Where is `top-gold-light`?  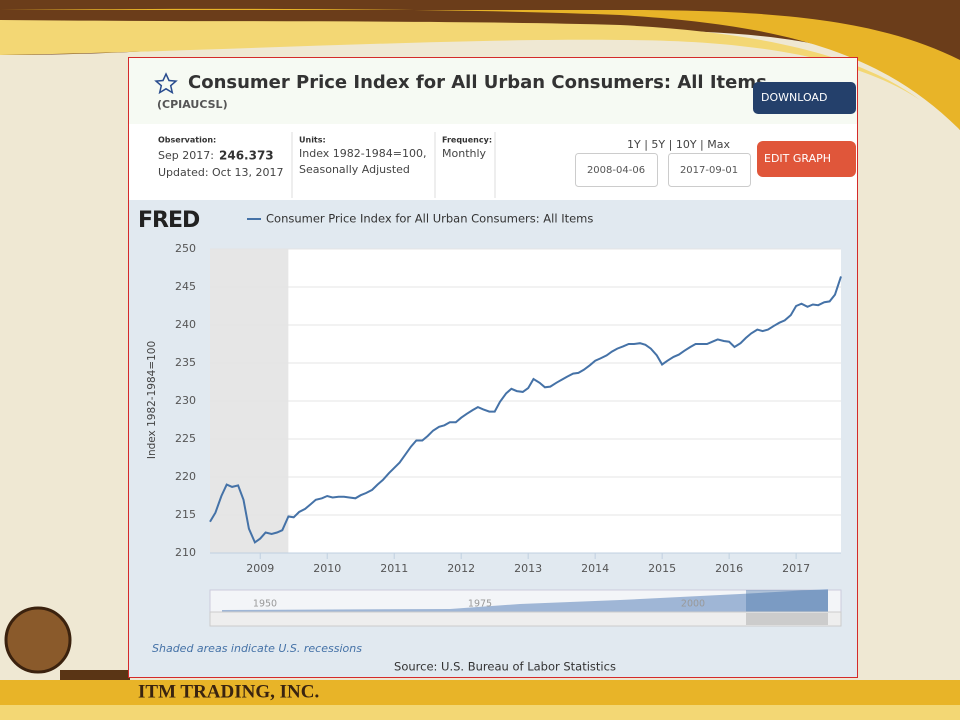 top-gold-light is located at coordinates (460, 60).